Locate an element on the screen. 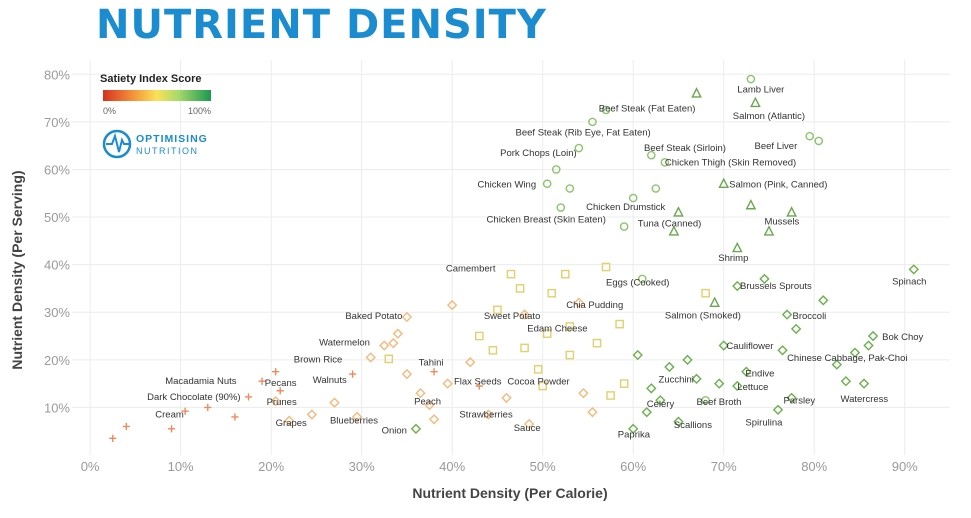 The image size is (971, 518). point-label: Cocoa Powder is located at coordinates (538, 382).